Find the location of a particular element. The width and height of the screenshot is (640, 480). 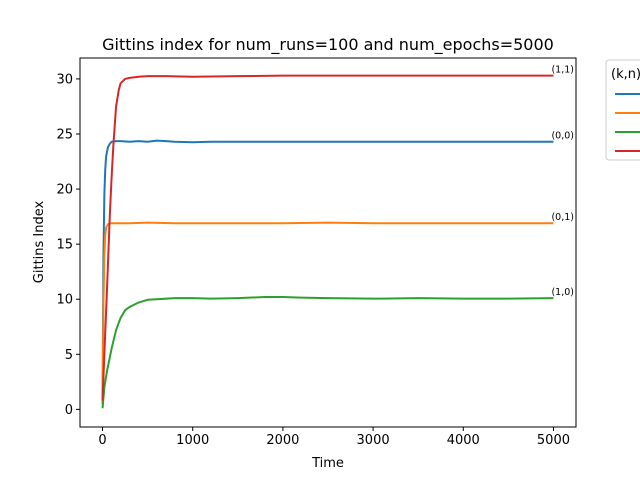

y-tick-label: 30 is located at coordinates (64, 79).